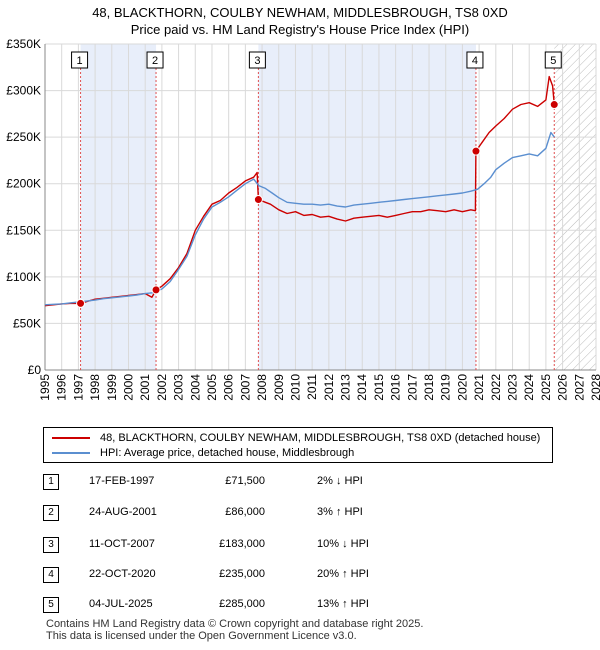  What do you see at coordinates (594, 387) in the screenshot?
I see `x-tick-label: 2028` at bounding box center [594, 387].